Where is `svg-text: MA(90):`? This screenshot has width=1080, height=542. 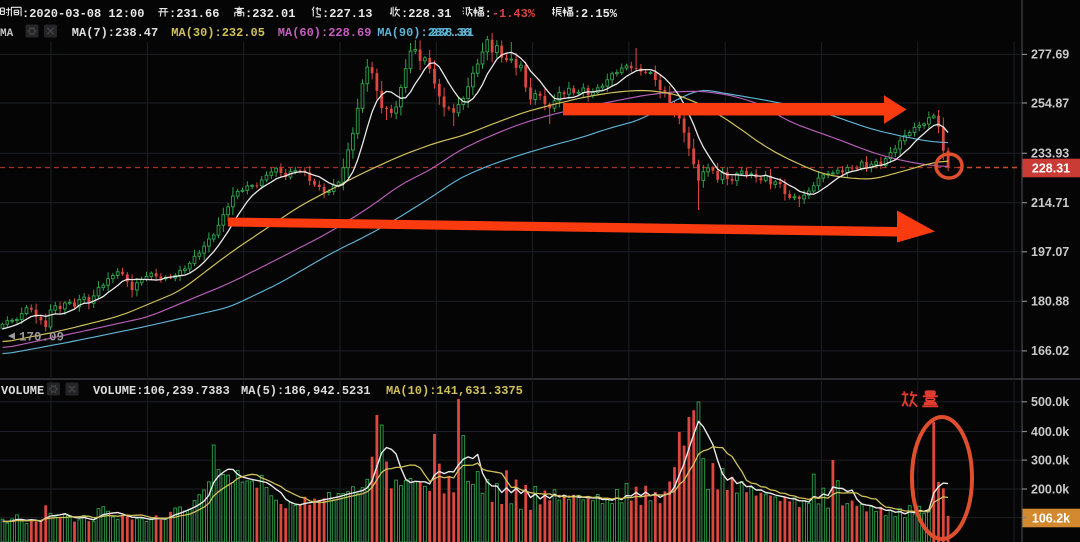
svg-text: MA(90): is located at coordinates (402, 33).